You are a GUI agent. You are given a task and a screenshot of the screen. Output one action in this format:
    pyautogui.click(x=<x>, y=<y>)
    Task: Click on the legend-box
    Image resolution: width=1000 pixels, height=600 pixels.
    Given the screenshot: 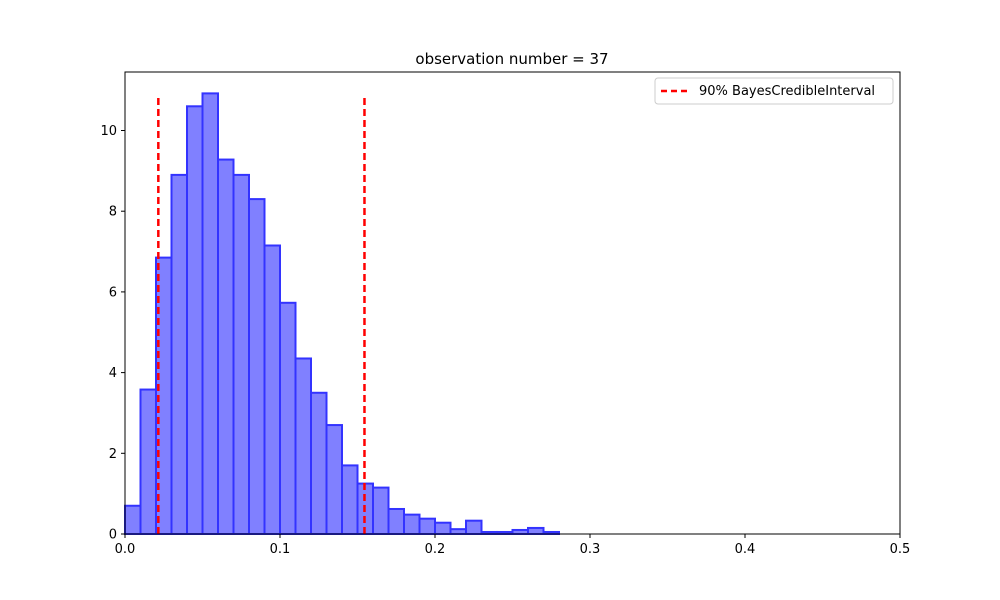 What is the action you would take?
    pyautogui.click(x=774, y=91)
    